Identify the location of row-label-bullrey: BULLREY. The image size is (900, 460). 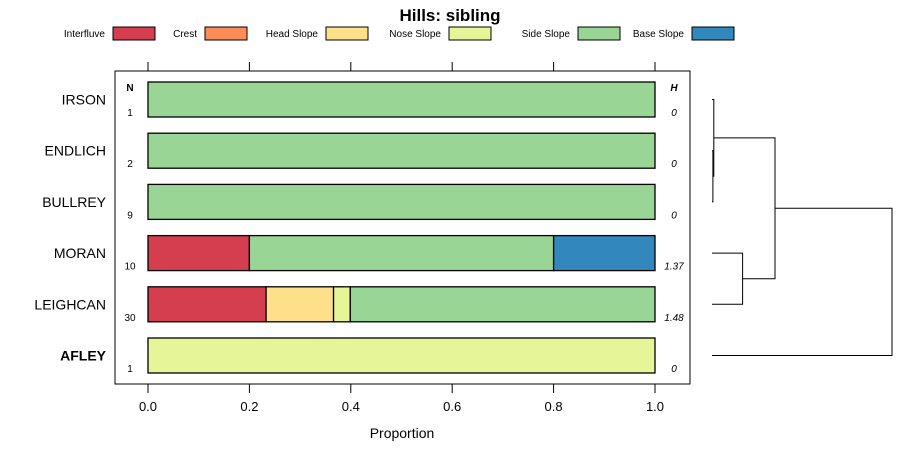
(74, 202).